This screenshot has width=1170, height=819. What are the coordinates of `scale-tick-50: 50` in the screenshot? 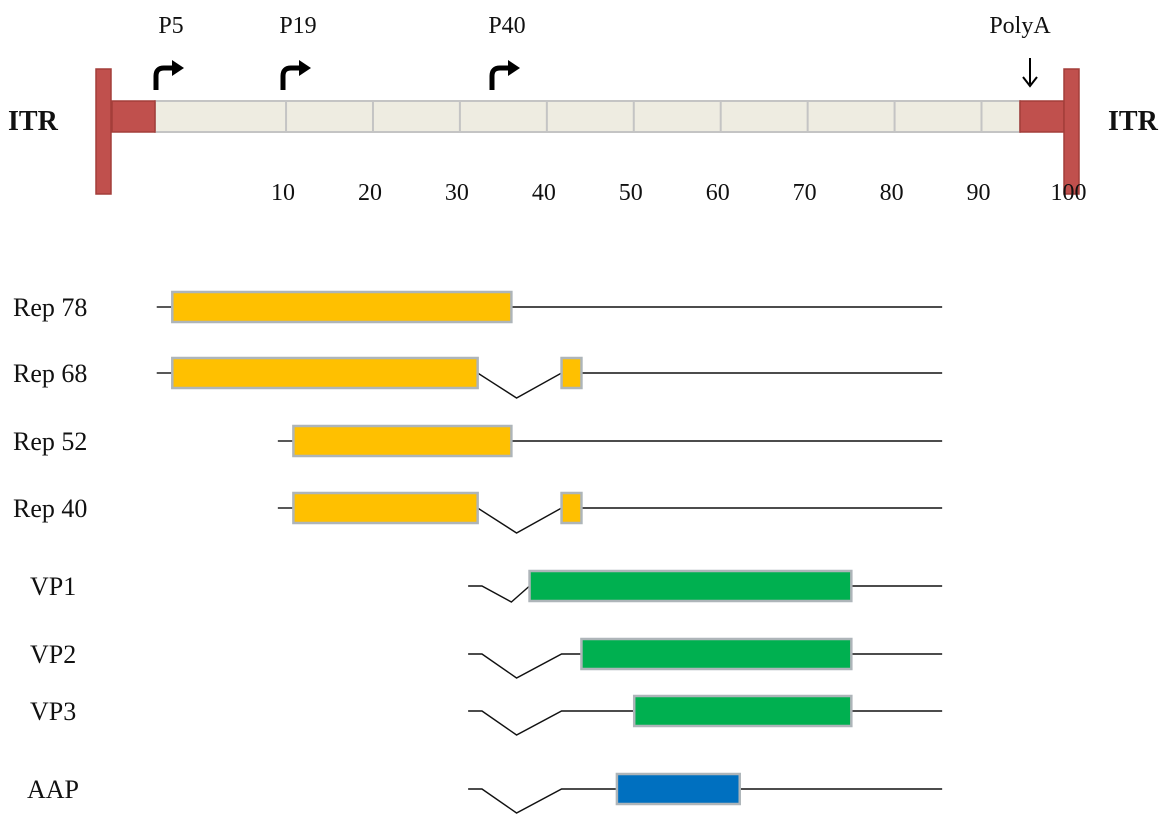 It's located at (631, 193).